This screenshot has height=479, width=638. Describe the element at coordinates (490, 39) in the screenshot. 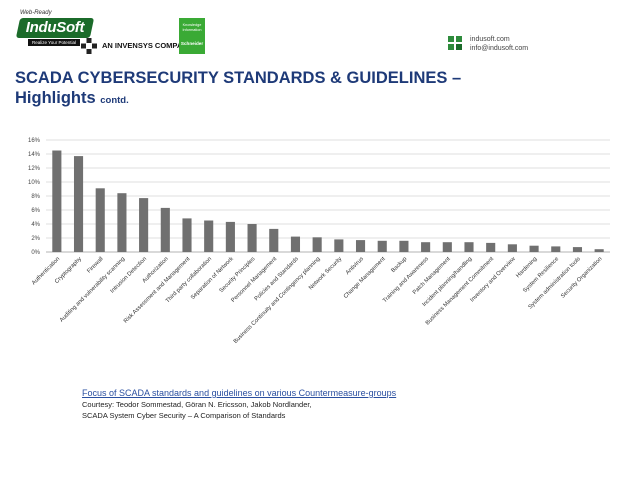

I see `contact-website: indusoft.com` at that location.